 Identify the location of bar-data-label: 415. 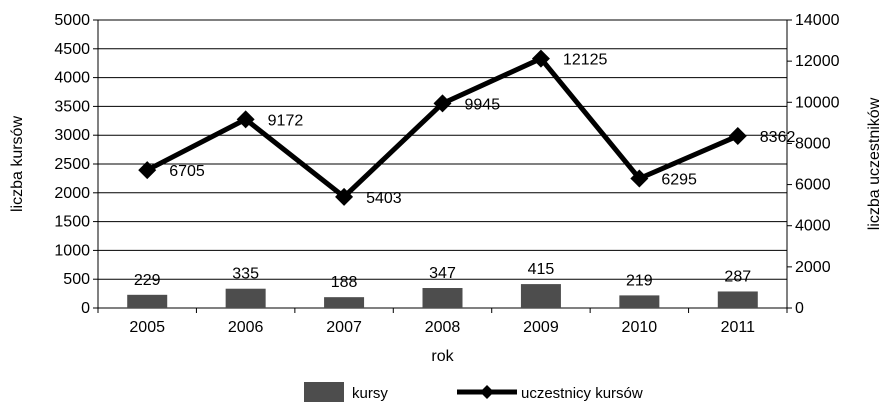
(541, 269).